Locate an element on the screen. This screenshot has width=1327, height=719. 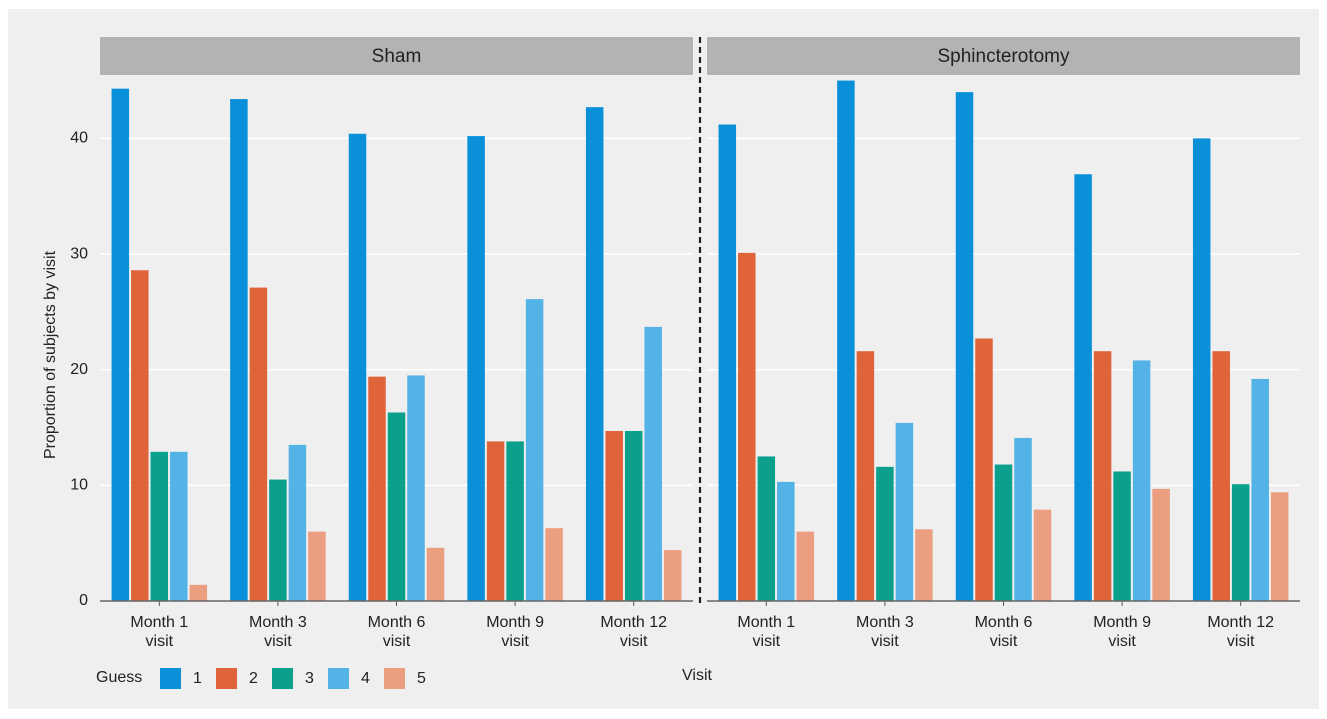
y-tick-label: 20 is located at coordinates (79, 369).